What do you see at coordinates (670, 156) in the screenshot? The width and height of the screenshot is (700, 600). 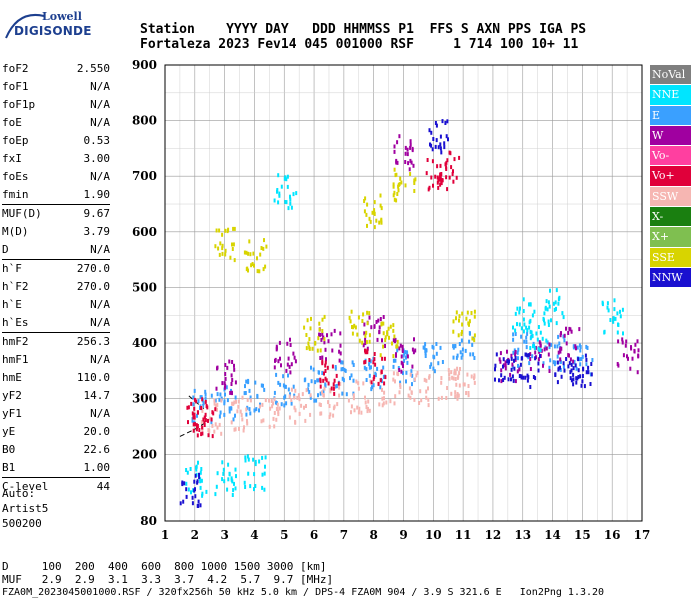 I see `legend-item: Vo-` at bounding box center [670, 156].